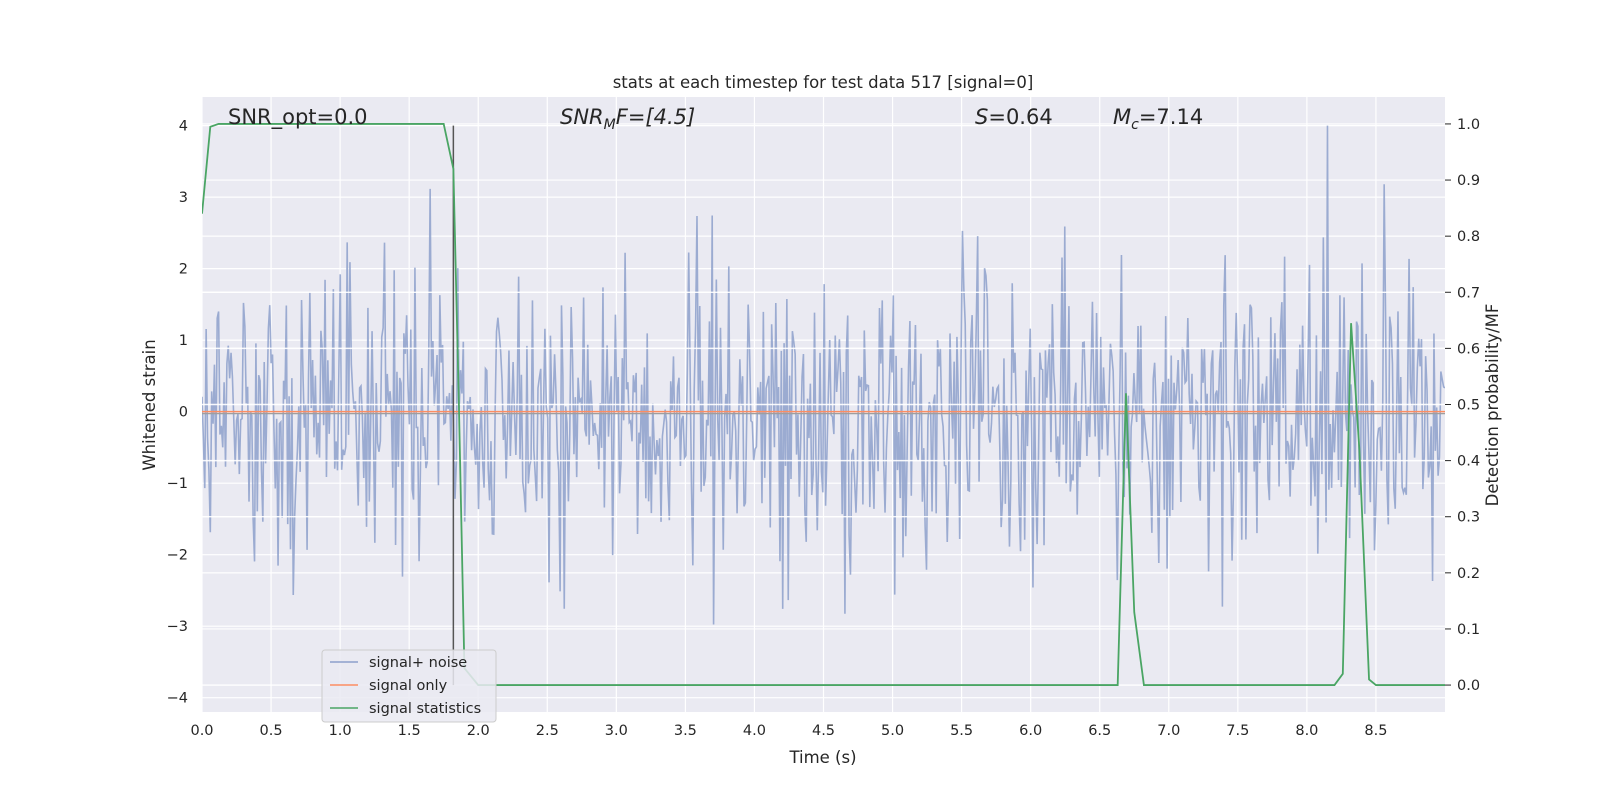 Image resolution: width=1600 pixels, height=804 pixels. What do you see at coordinates (298, 117) in the screenshot?
I see `annotation-snr-opt: SNR_opt=0.0` at bounding box center [298, 117].